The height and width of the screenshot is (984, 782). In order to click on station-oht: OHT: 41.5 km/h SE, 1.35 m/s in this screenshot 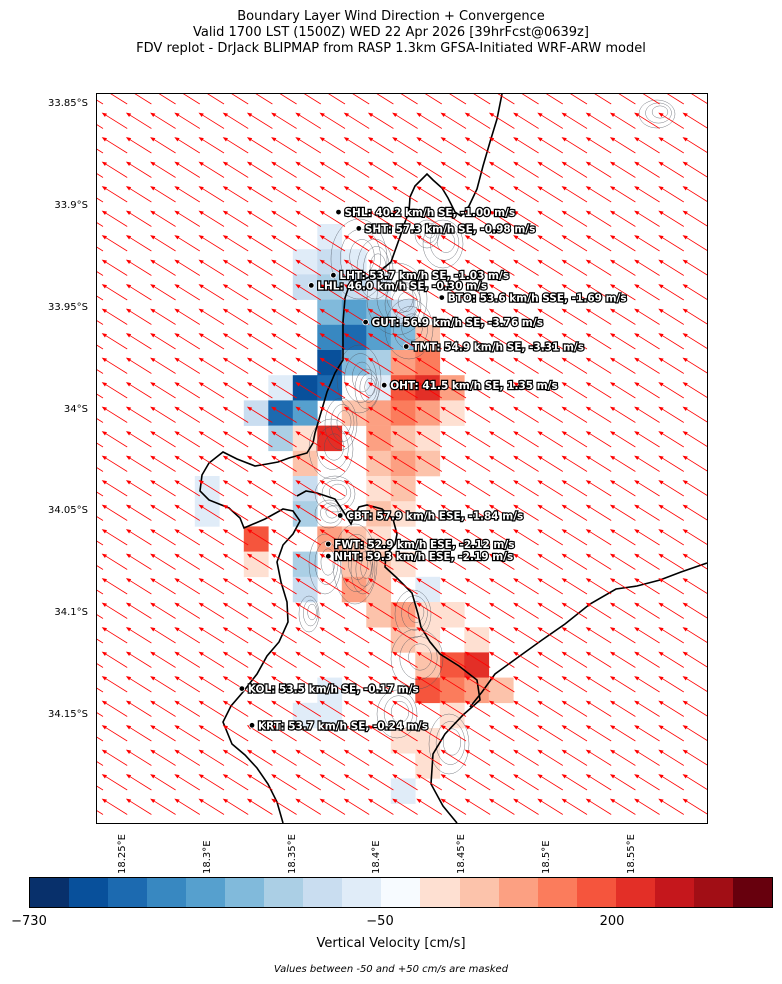, I will do `click(470, 386)`.